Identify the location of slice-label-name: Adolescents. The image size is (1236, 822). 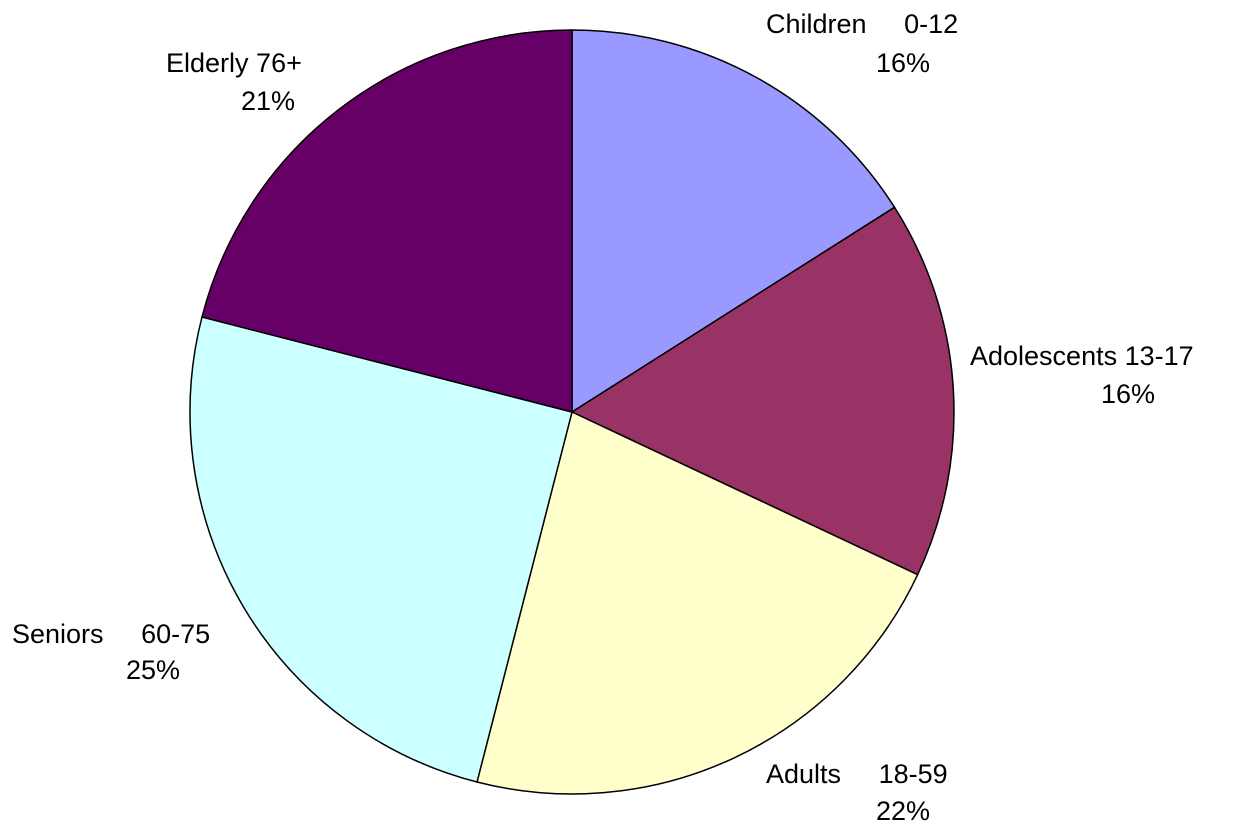
(1043, 356).